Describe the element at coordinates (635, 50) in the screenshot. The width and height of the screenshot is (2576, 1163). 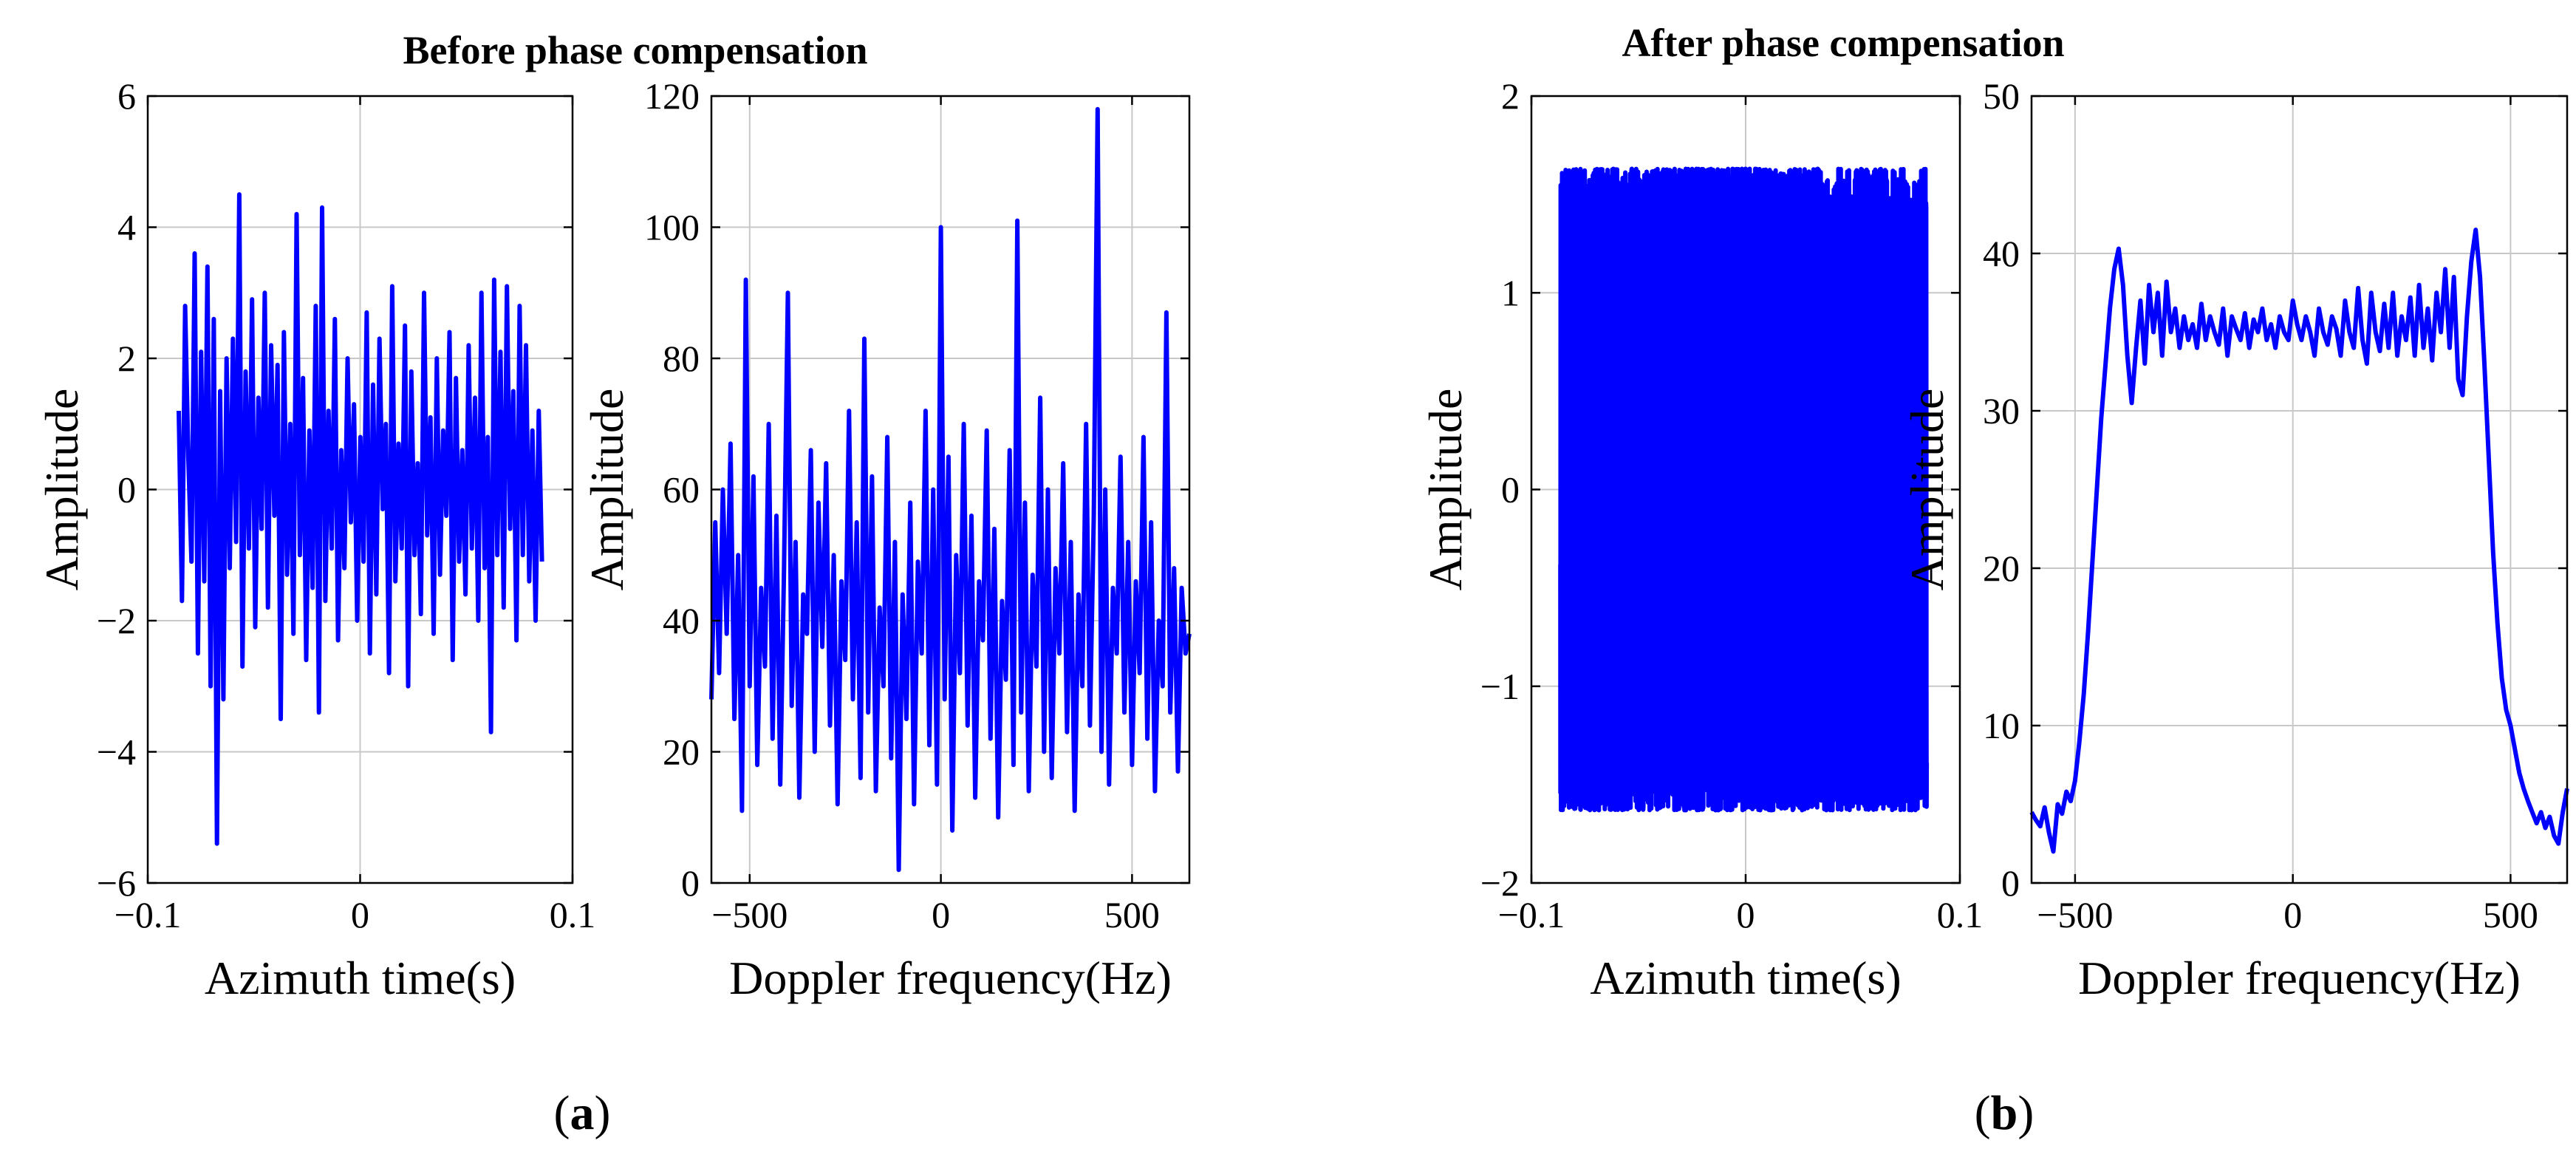
I see `group-a-title: Before phase compensation` at that location.